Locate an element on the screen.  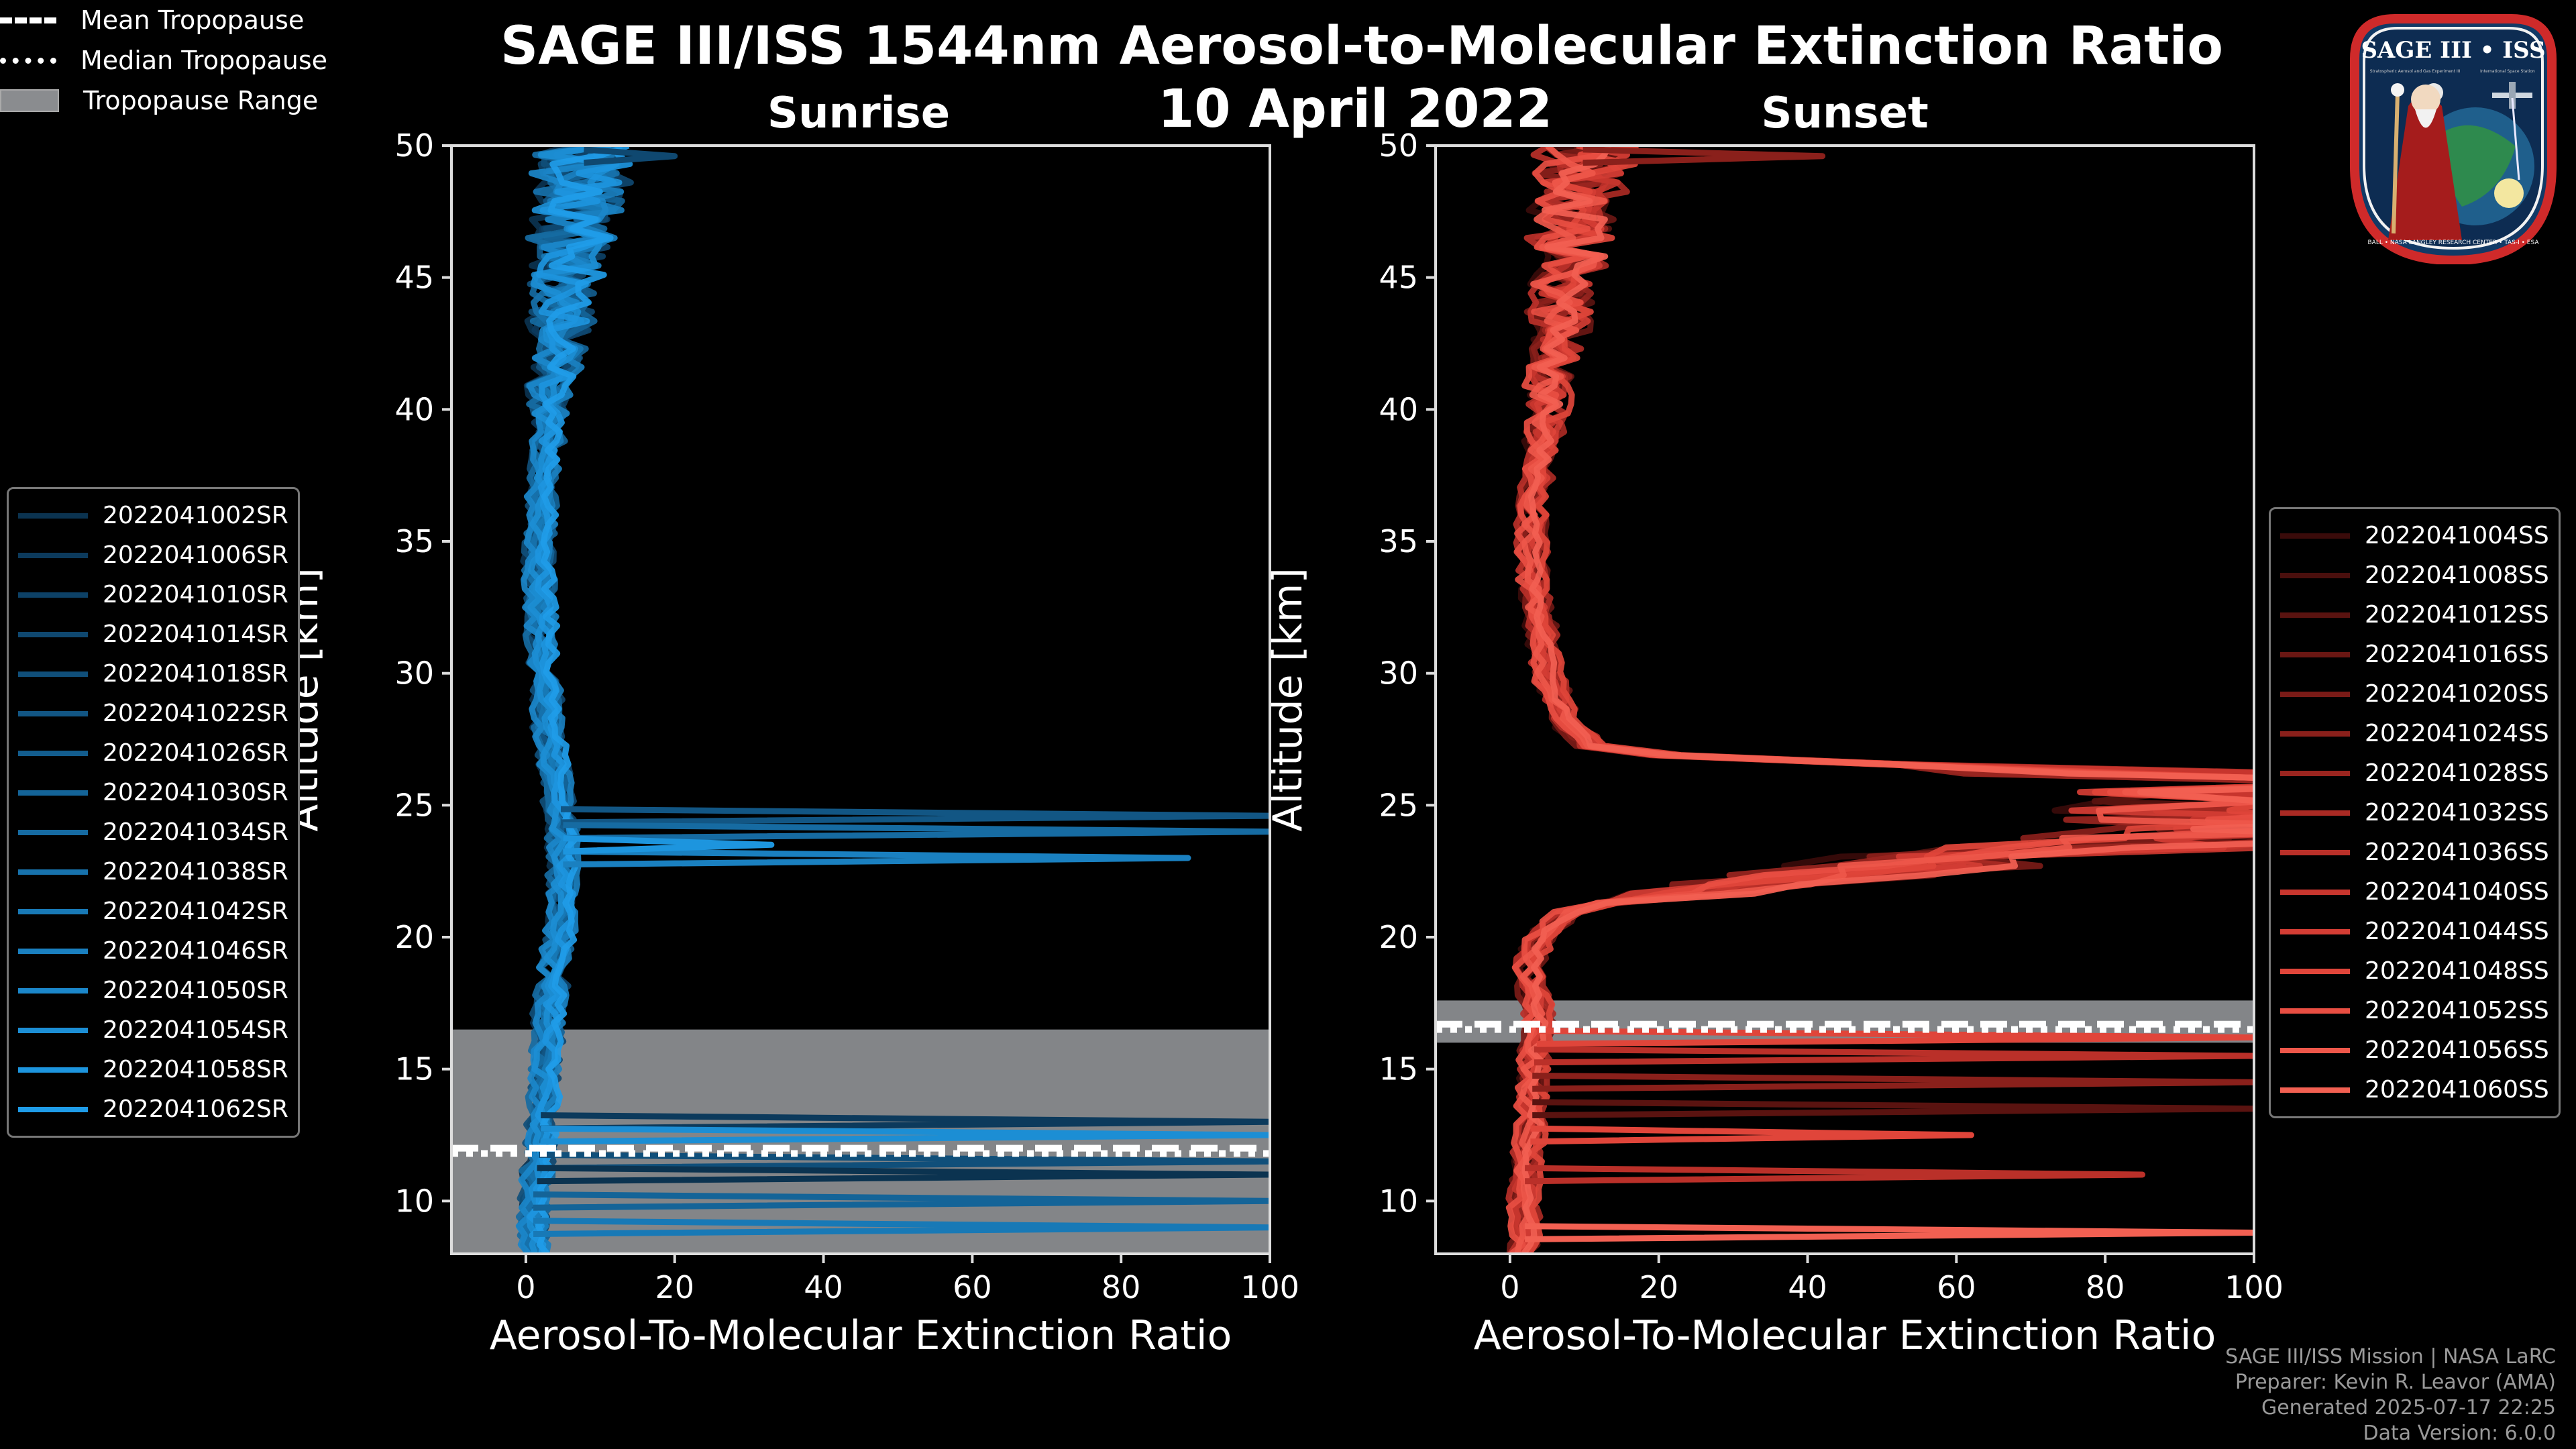
legend-label: 2022041014SR is located at coordinates (195, 634).